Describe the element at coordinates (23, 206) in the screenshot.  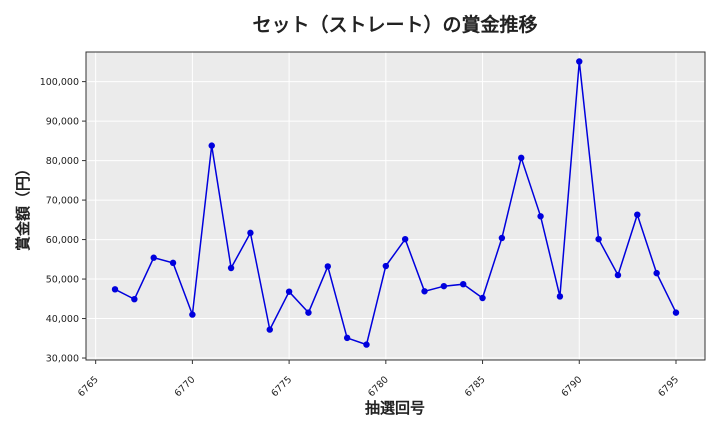
I see `y-axis-label: 賞金額（円）` at that location.